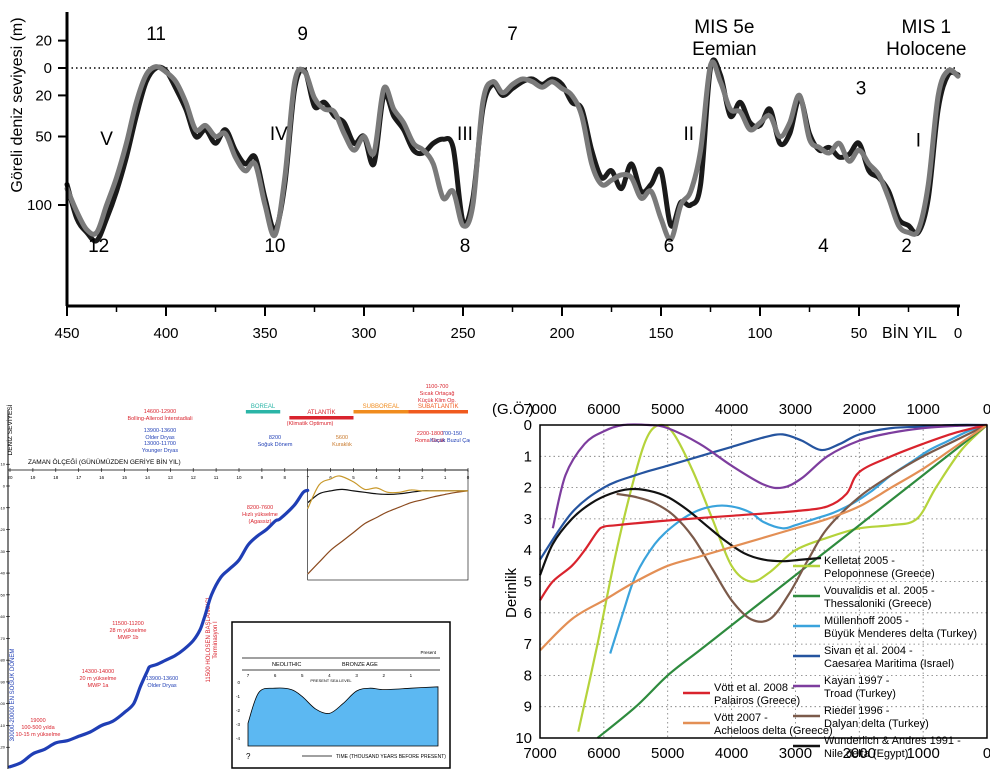  Describe the element at coordinates (216, 477) in the screenshot. I see `bl-x-tick-label: 11` at that location.